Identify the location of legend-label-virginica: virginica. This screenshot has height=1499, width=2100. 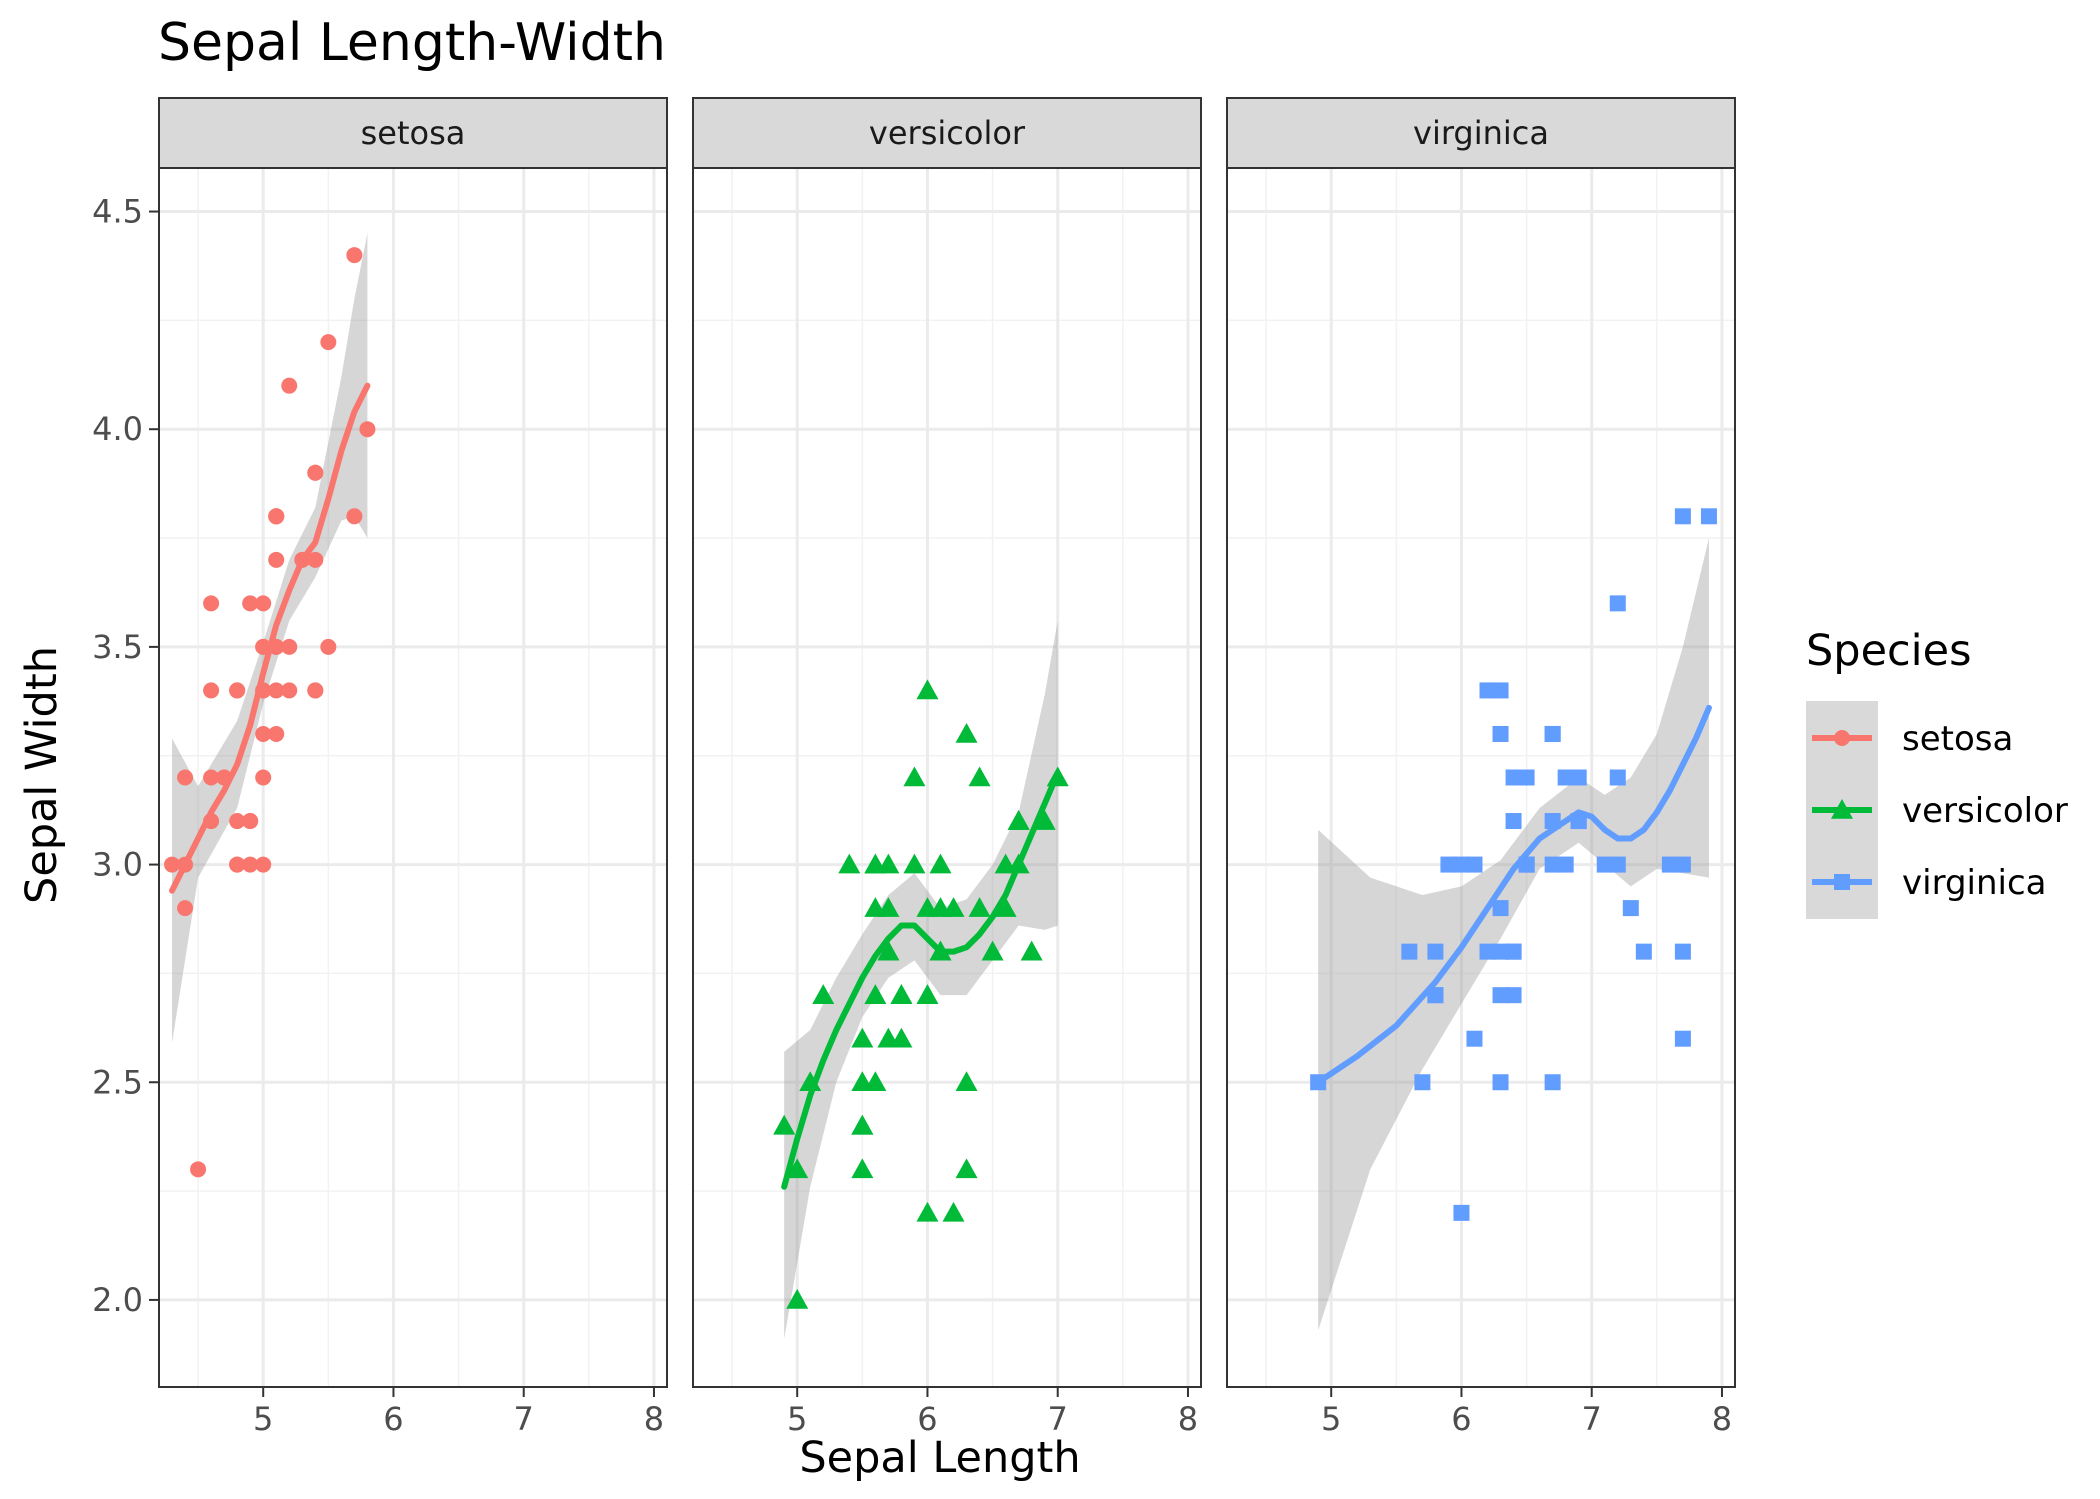
(1974, 883).